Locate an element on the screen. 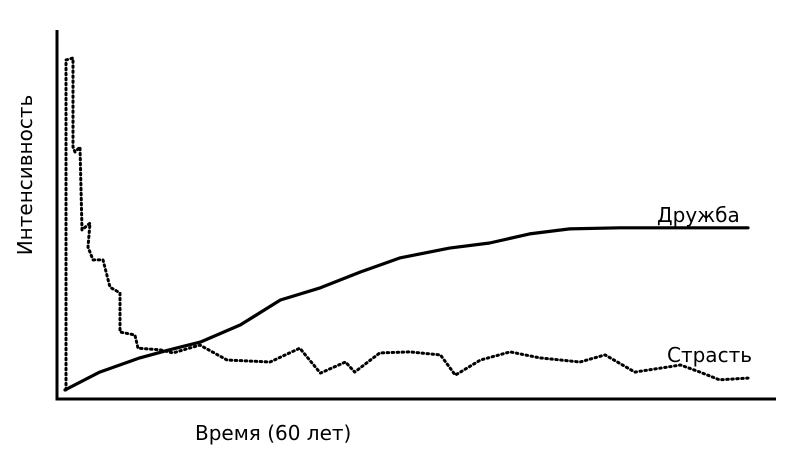 This screenshot has height=461, width=790. y-axis-label: Интенсивность is located at coordinates (25, 175).